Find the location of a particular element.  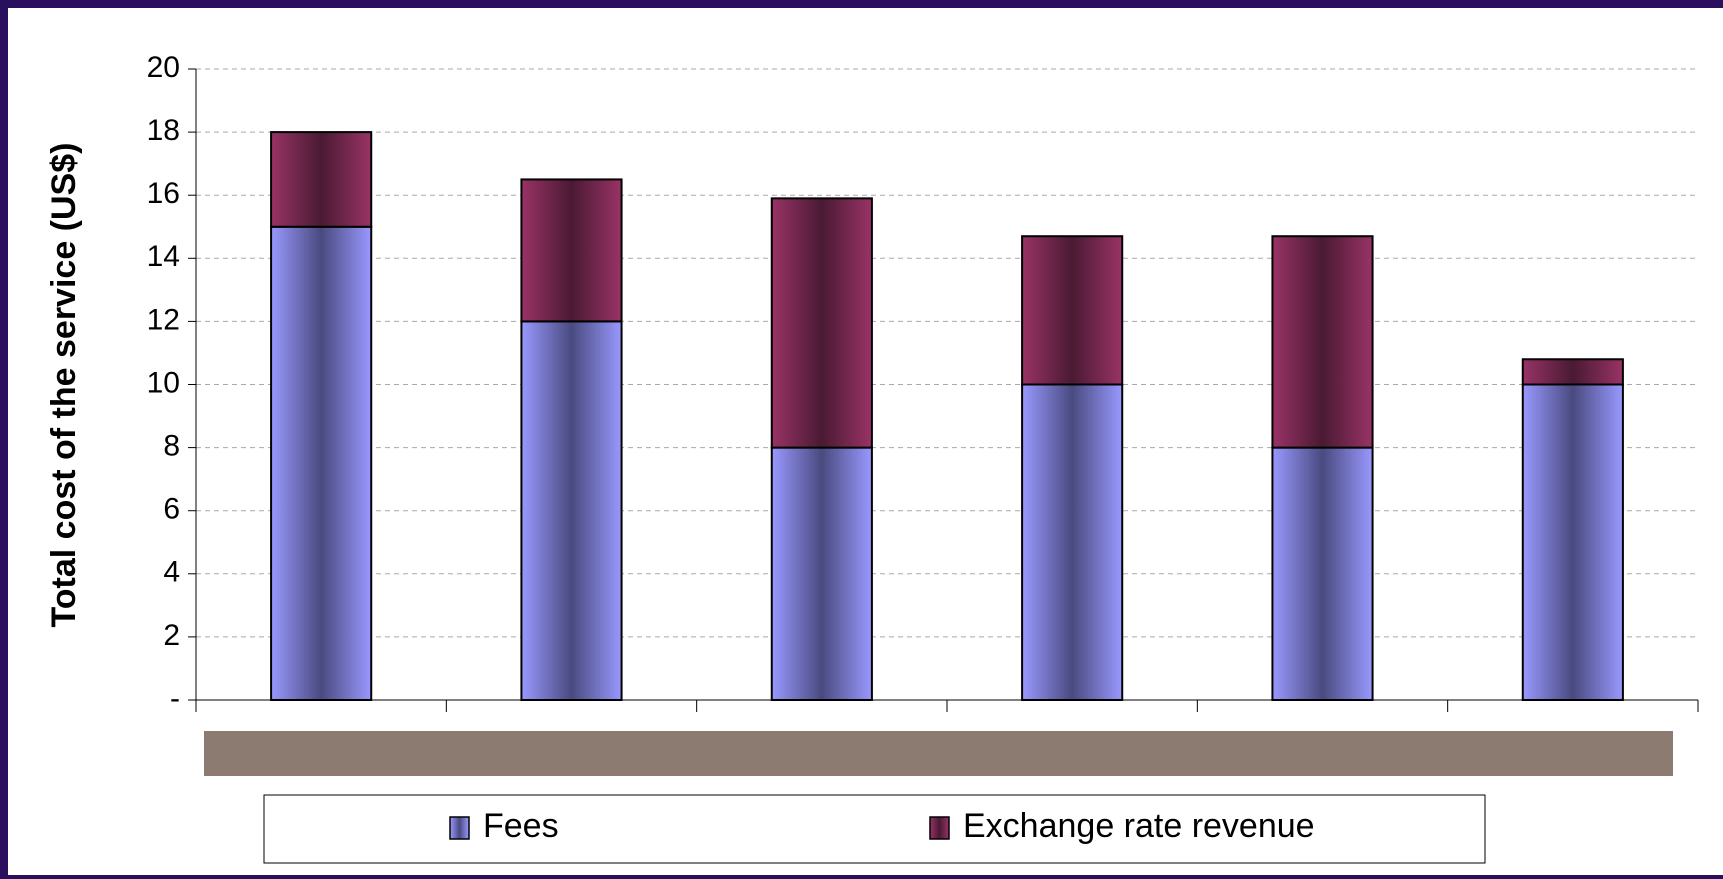

y-tick-label: 12 is located at coordinates (163, 319).